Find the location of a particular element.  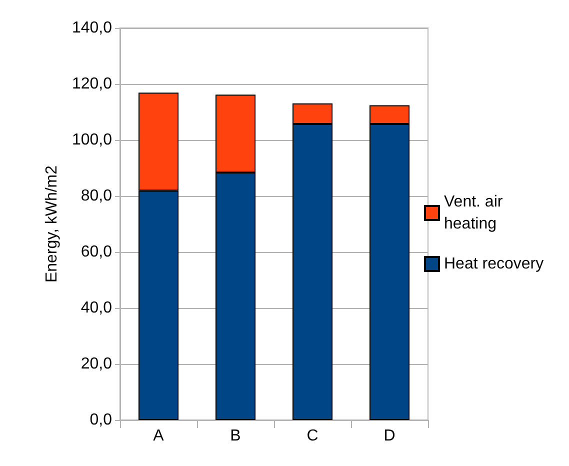

y-tick-label: 140,0 is located at coordinates (92, 28).